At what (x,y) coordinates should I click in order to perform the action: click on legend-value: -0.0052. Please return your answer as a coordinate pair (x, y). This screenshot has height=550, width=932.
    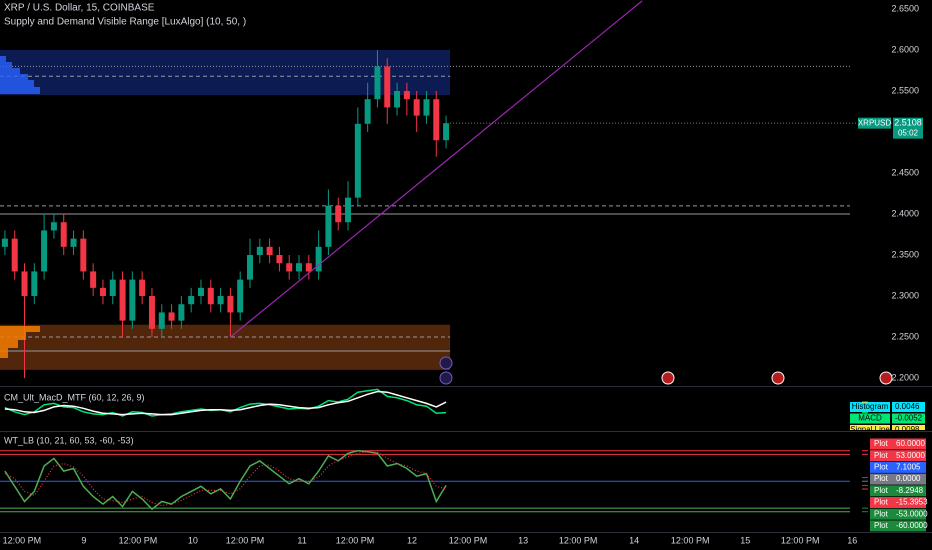
    Looking at the image, I should click on (909, 418).